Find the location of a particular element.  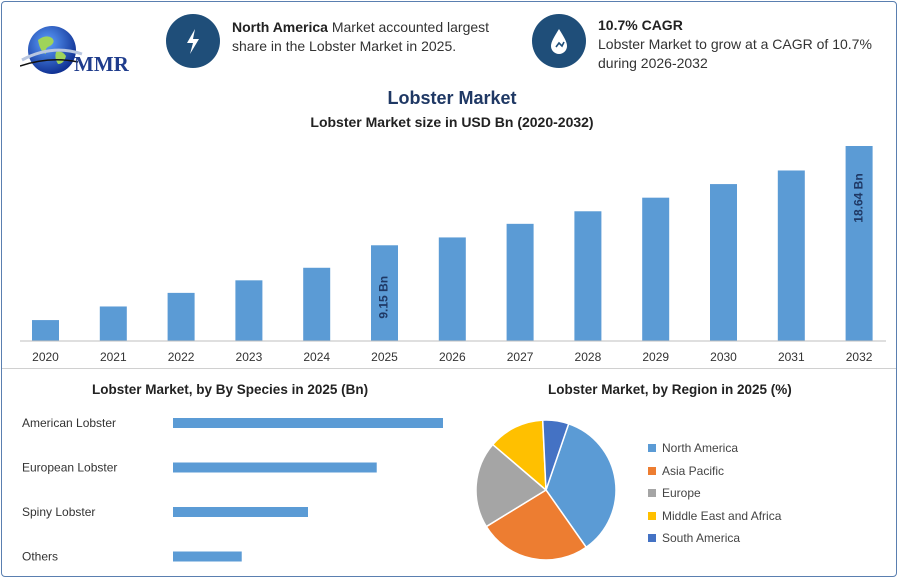

x-tick-2029: 2029 is located at coordinates (655, 357).